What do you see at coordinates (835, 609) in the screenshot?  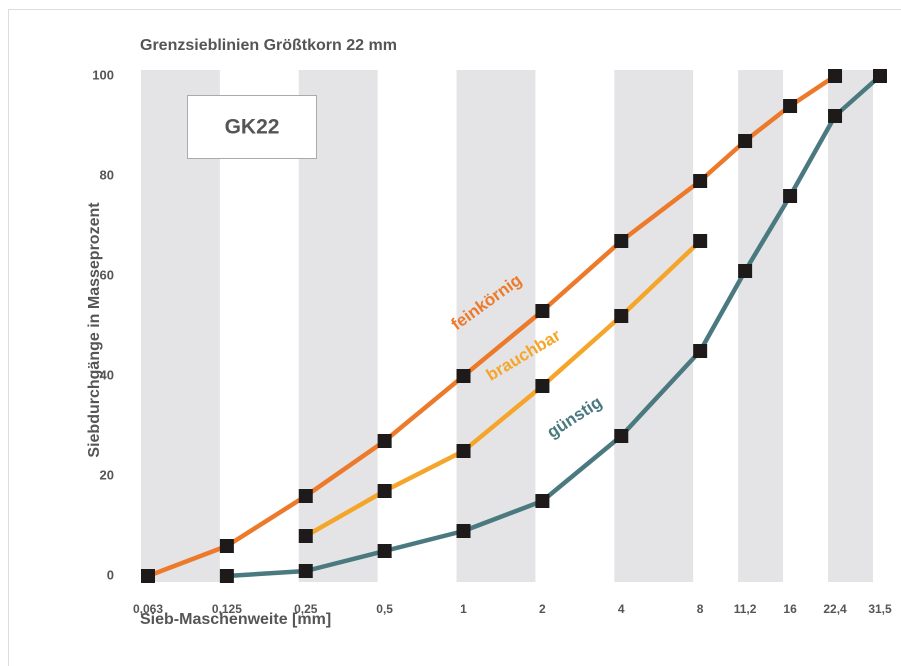 I see `x-tick-label: 22,4` at bounding box center [835, 609].